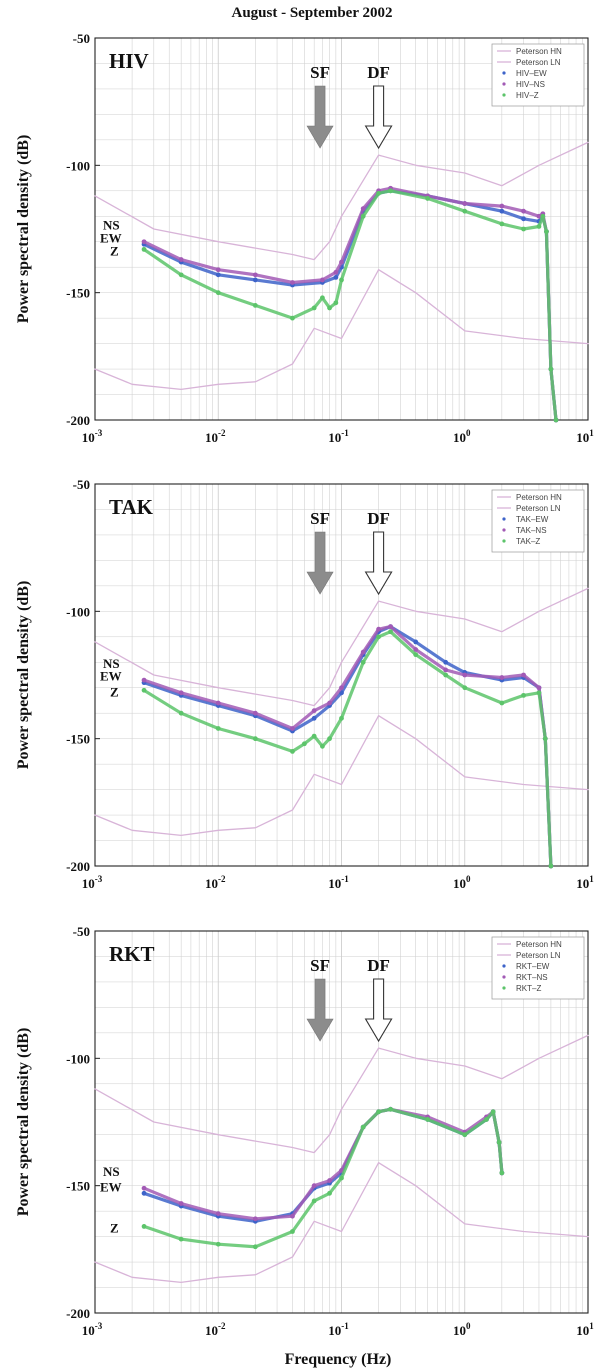  What do you see at coordinates (312, 13) in the screenshot?
I see `figure-title: August - September 2002` at bounding box center [312, 13].